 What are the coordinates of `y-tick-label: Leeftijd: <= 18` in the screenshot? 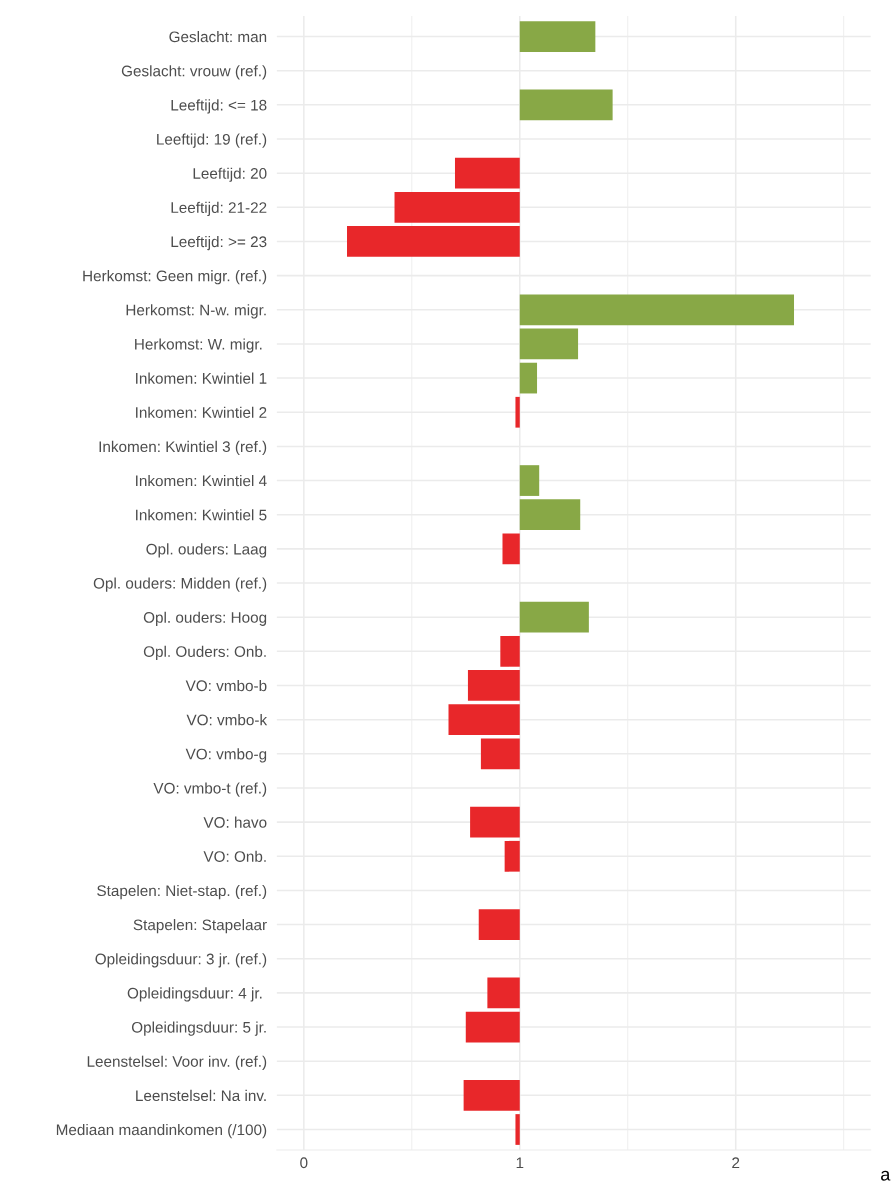 It's located at (219, 106).